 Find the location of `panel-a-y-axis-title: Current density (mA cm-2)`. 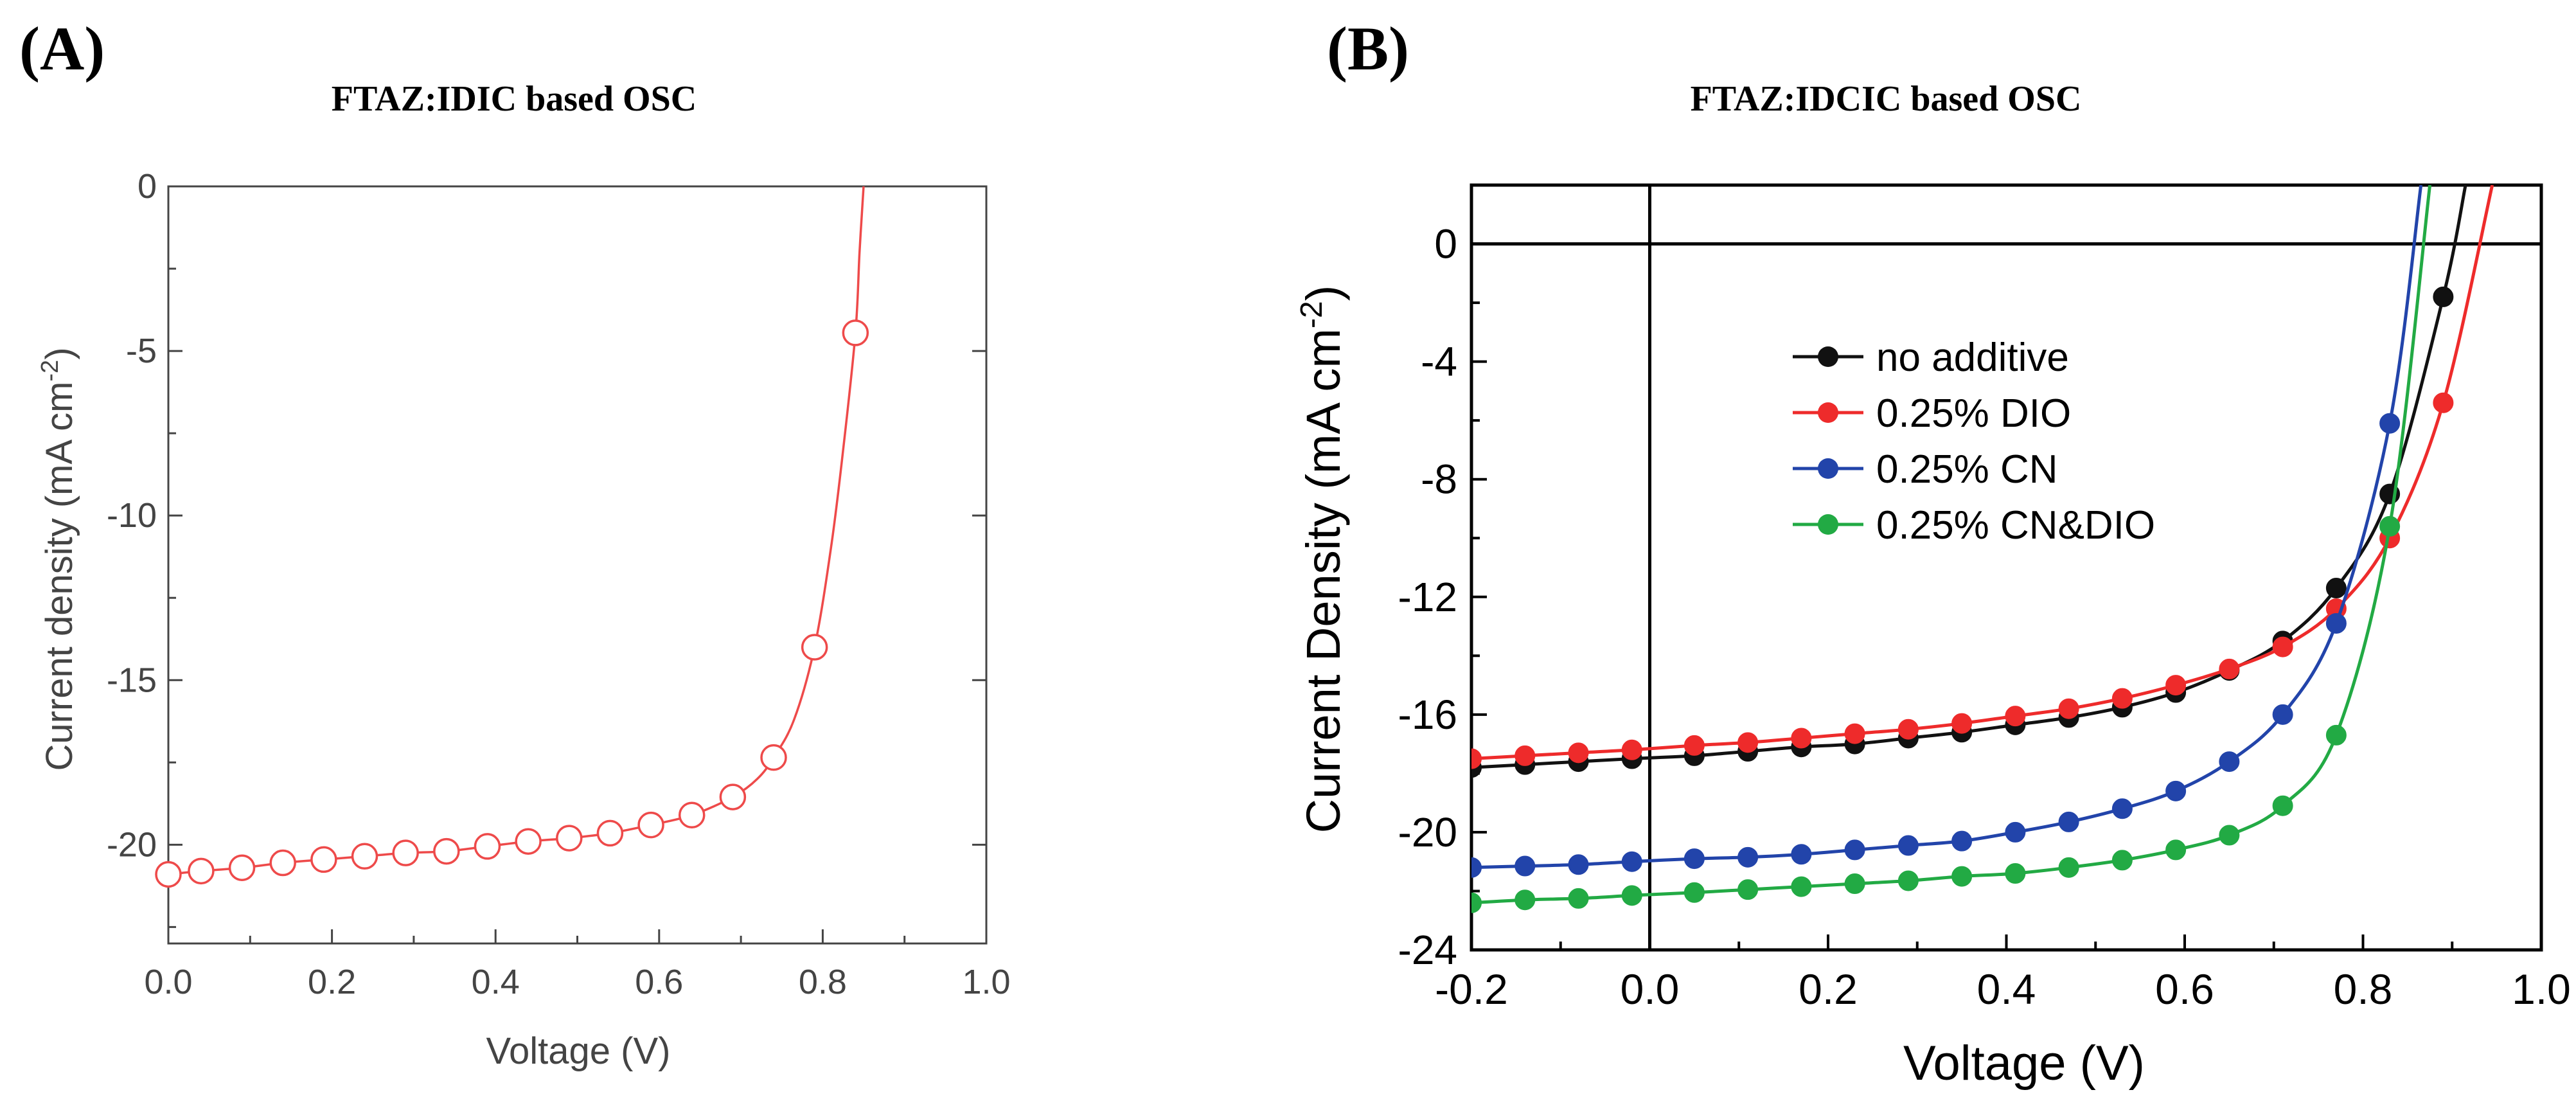

panel-a-y-axis-title: Current density (mA cm-2) is located at coordinates (59, 559).